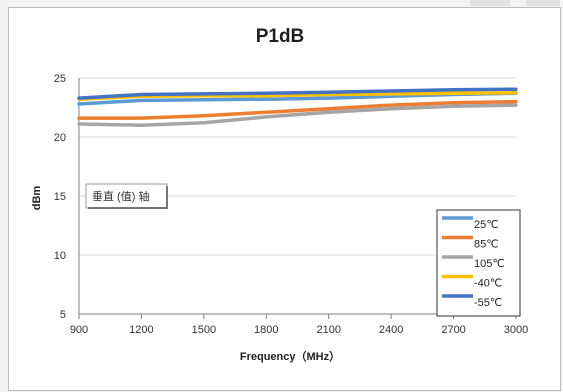 The image size is (563, 392). I want to click on legend-label: -40℃, so click(488, 284).